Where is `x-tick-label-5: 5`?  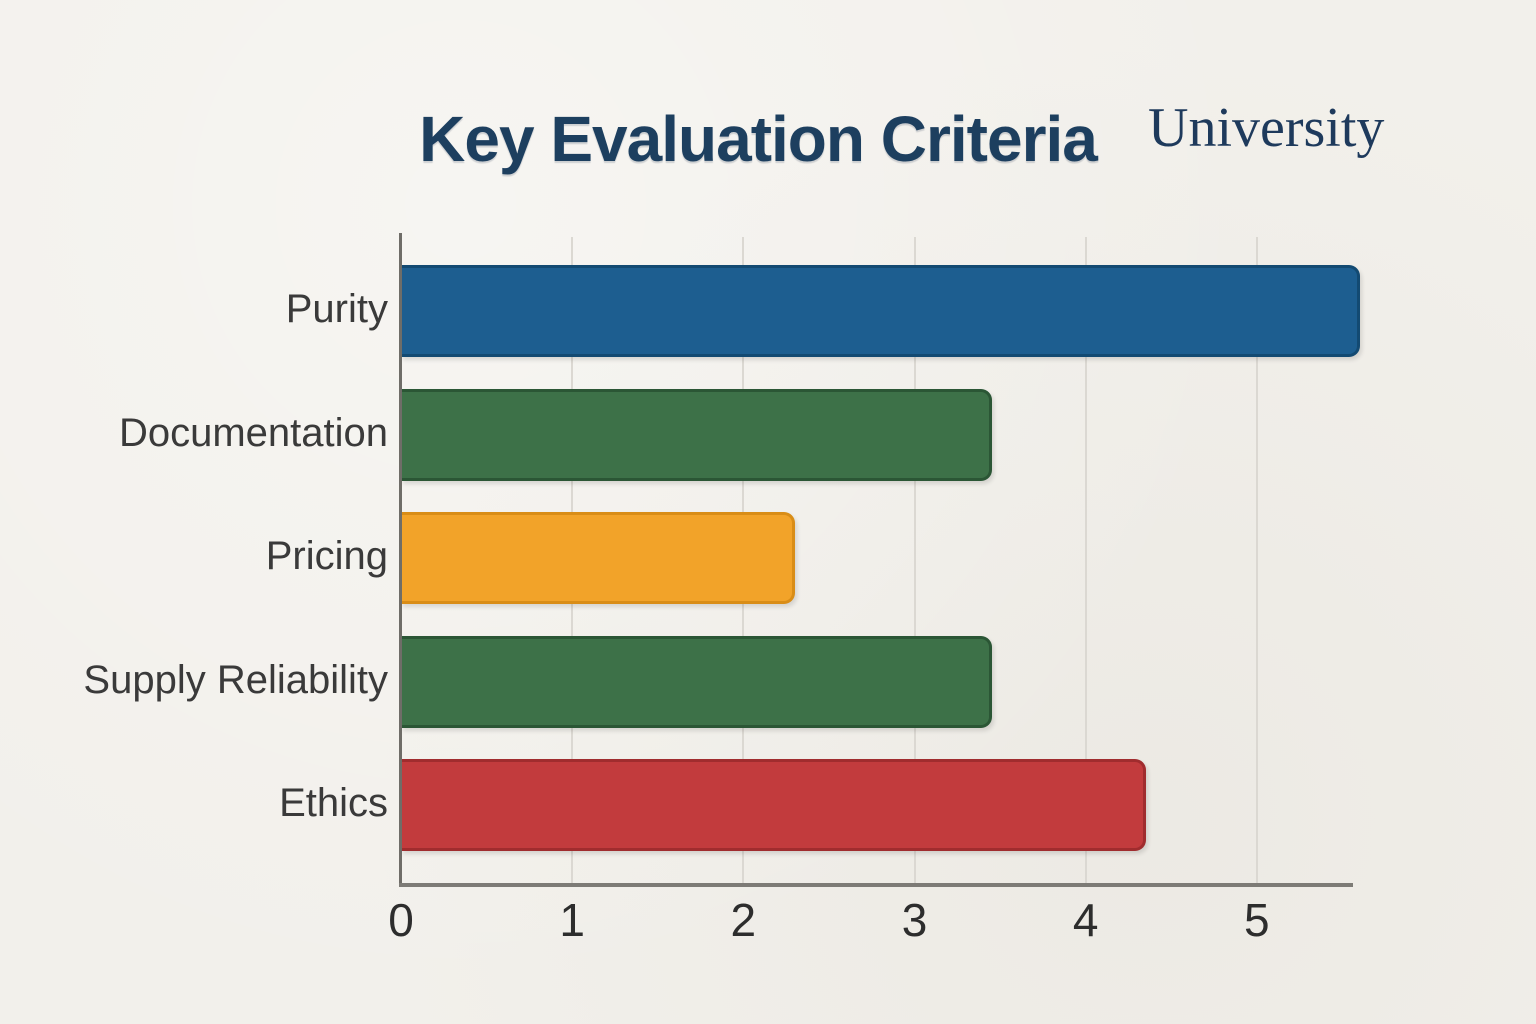 x-tick-label-5: 5 is located at coordinates (1257, 920).